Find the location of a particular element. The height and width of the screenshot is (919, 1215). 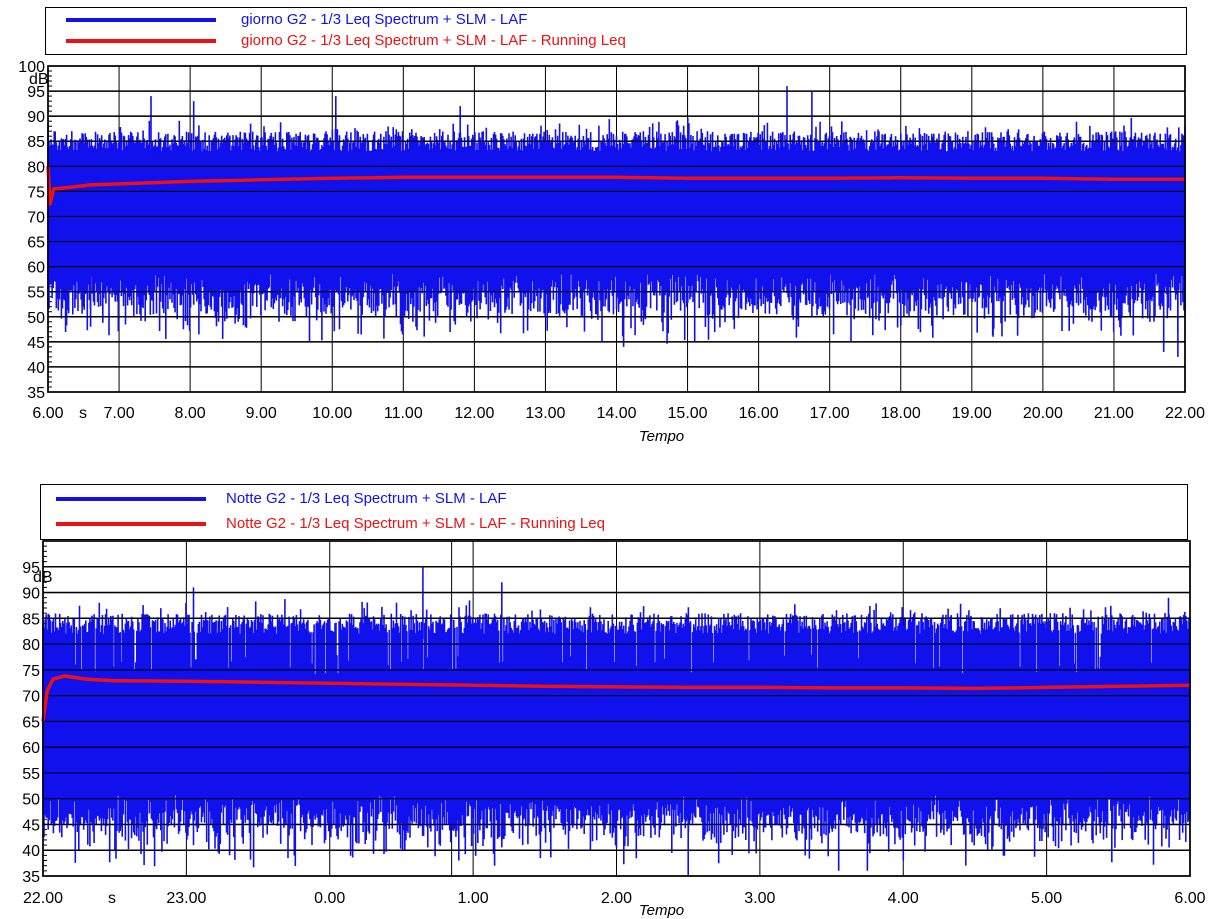

x-tick-label: 9.00 is located at coordinates (261, 413).